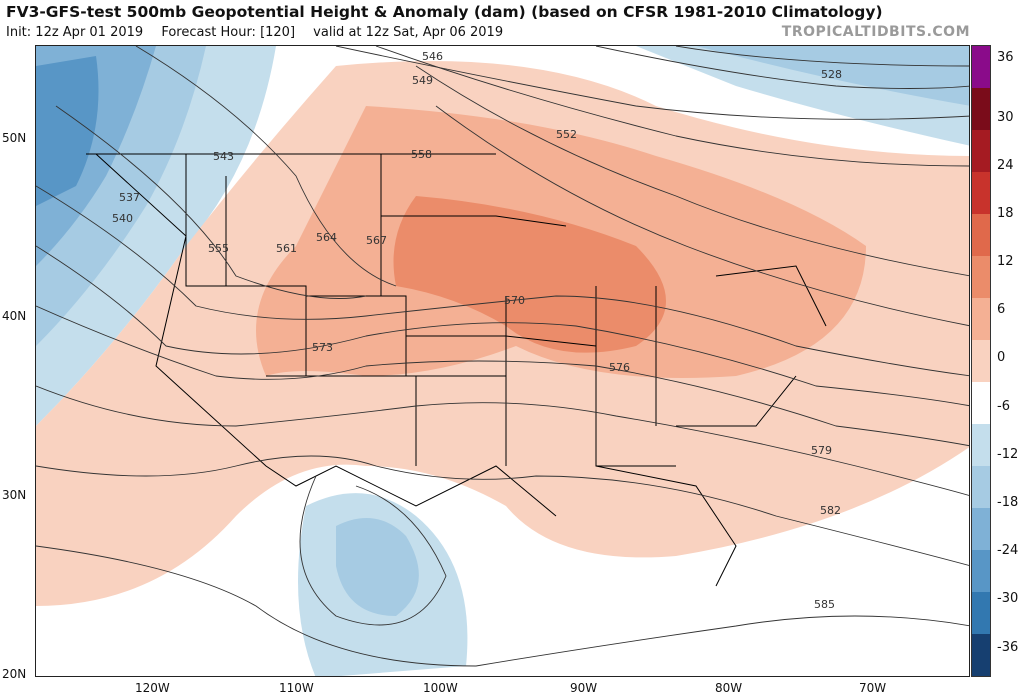  Describe the element at coordinates (1005, 165) in the screenshot. I see `scale-label: 24` at that location.